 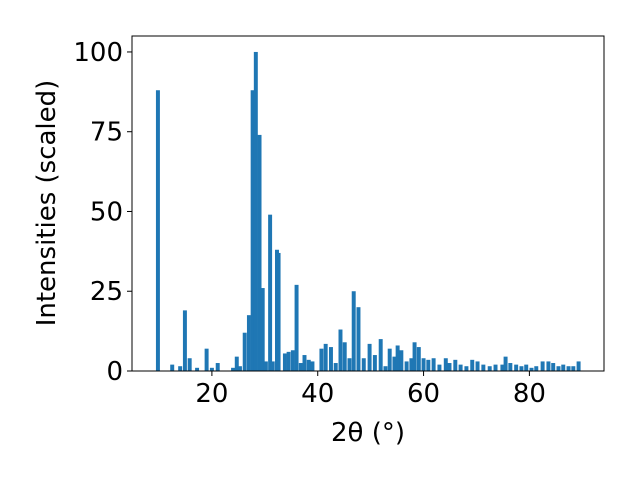 What do you see at coordinates (98, 53) in the screenshot?
I see `y-tick-label: 100` at bounding box center [98, 53].